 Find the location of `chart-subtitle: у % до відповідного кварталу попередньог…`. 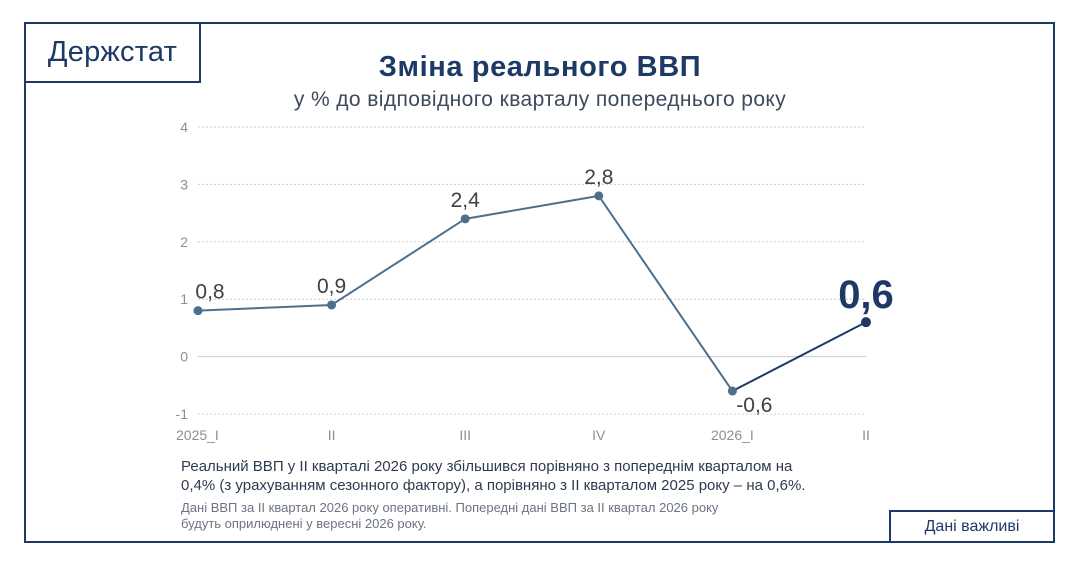

chart-subtitle: у % до відповідного кварталу попередньог… is located at coordinates (540, 99).